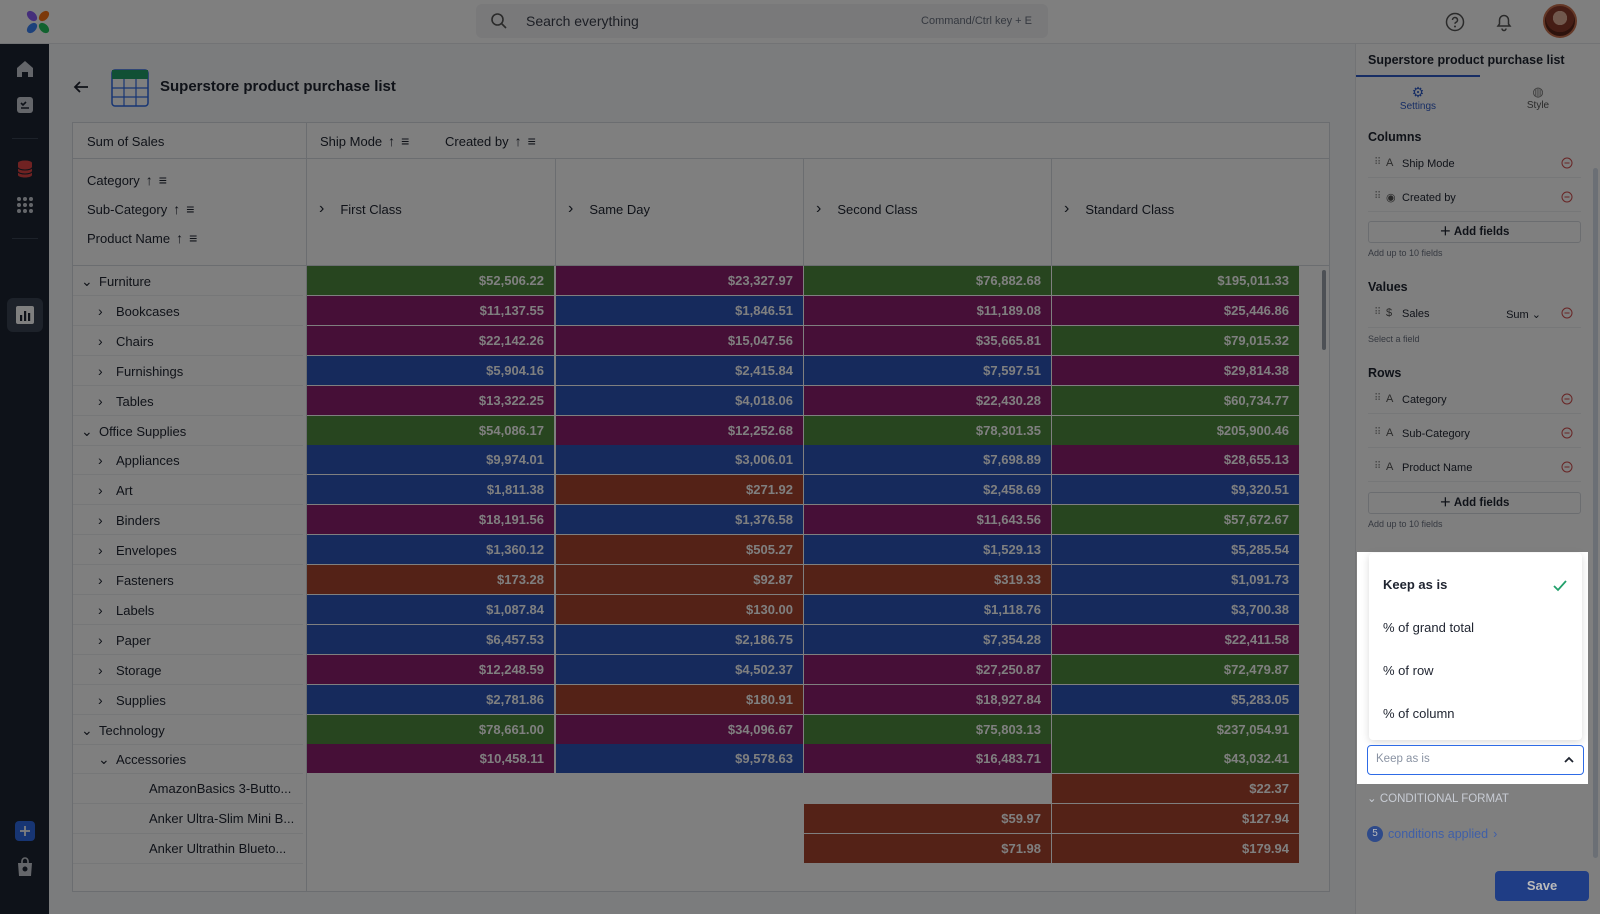 This screenshot has height=914, width=1600. What do you see at coordinates (1475, 760) in the screenshot?
I see `show-values-as-select: Keep as is` at bounding box center [1475, 760].